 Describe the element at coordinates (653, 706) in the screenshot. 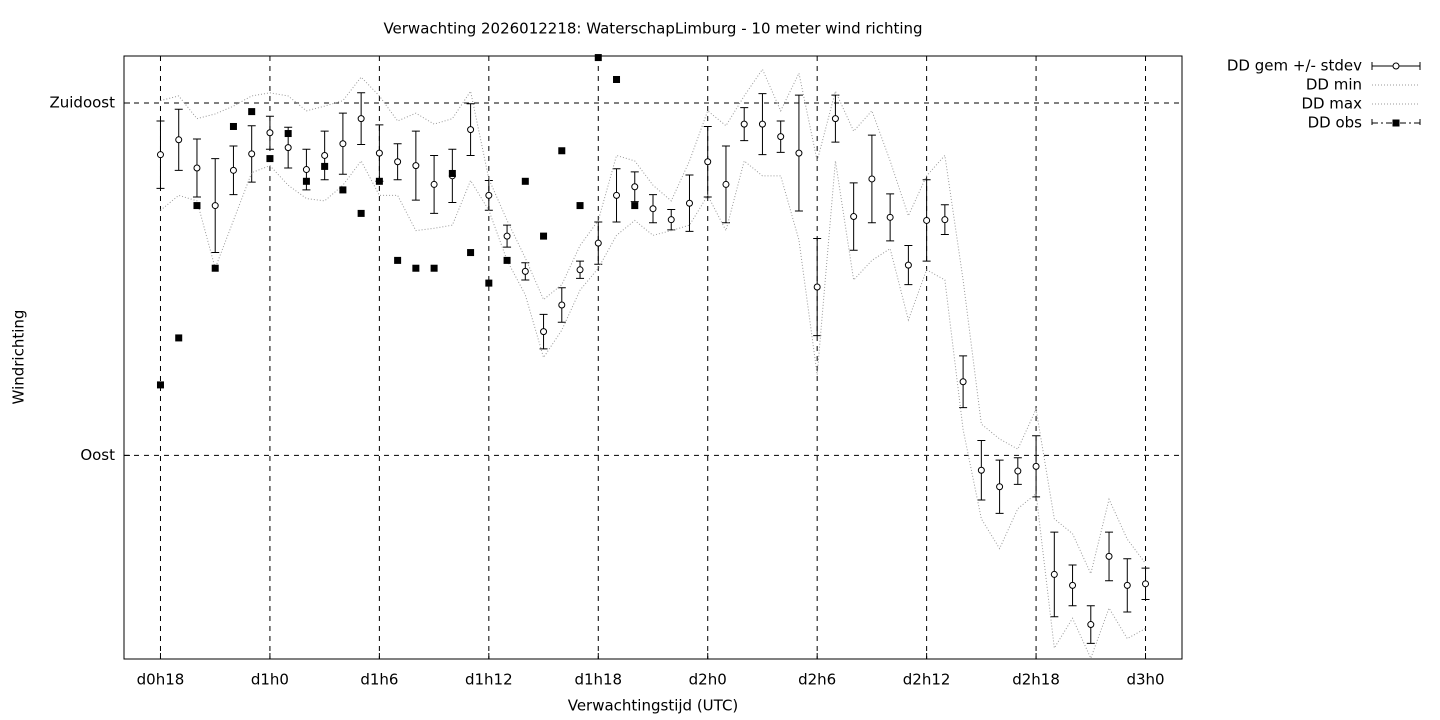

I see `x-axis-label: Verwachtingstijd (UTC)` at that location.